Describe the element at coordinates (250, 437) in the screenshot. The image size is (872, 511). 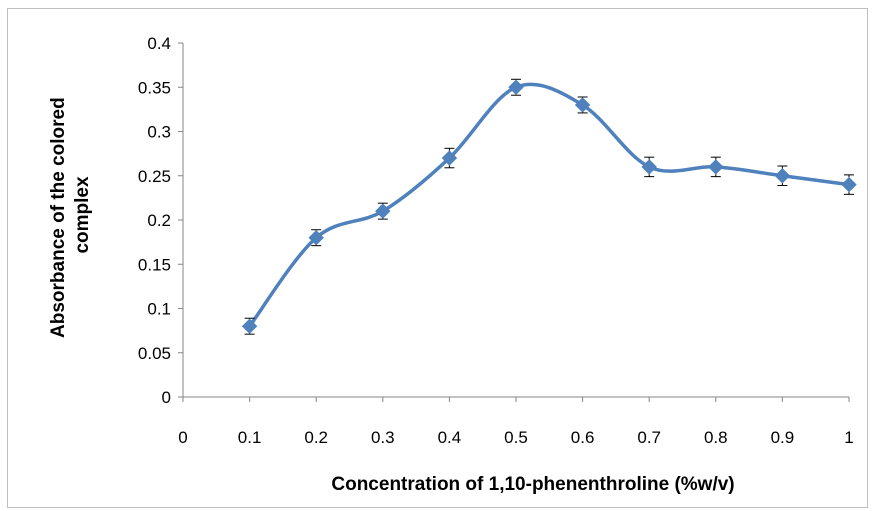
I see `x-tick-label: 0.1` at that location.